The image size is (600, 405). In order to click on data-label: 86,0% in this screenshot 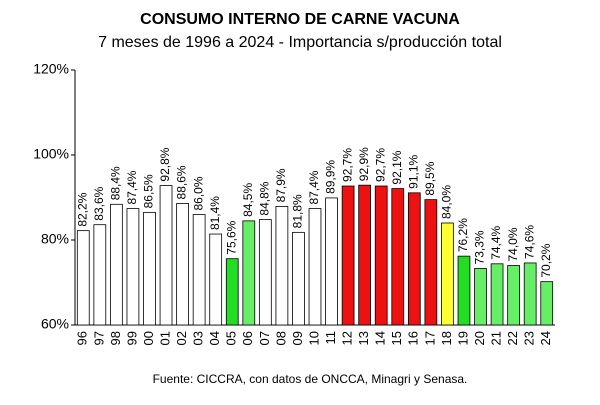, I will do `click(198, 193)`.